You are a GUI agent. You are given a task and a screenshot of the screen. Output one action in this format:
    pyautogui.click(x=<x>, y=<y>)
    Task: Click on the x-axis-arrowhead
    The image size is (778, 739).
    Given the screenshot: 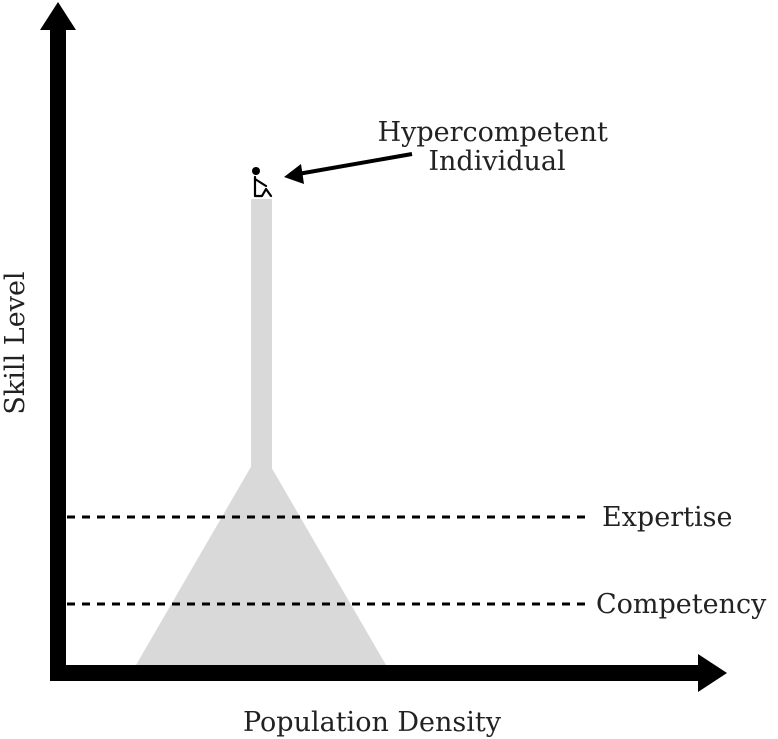 What is the action you would take?
    pyautogui.click(x=712, y=673)
    